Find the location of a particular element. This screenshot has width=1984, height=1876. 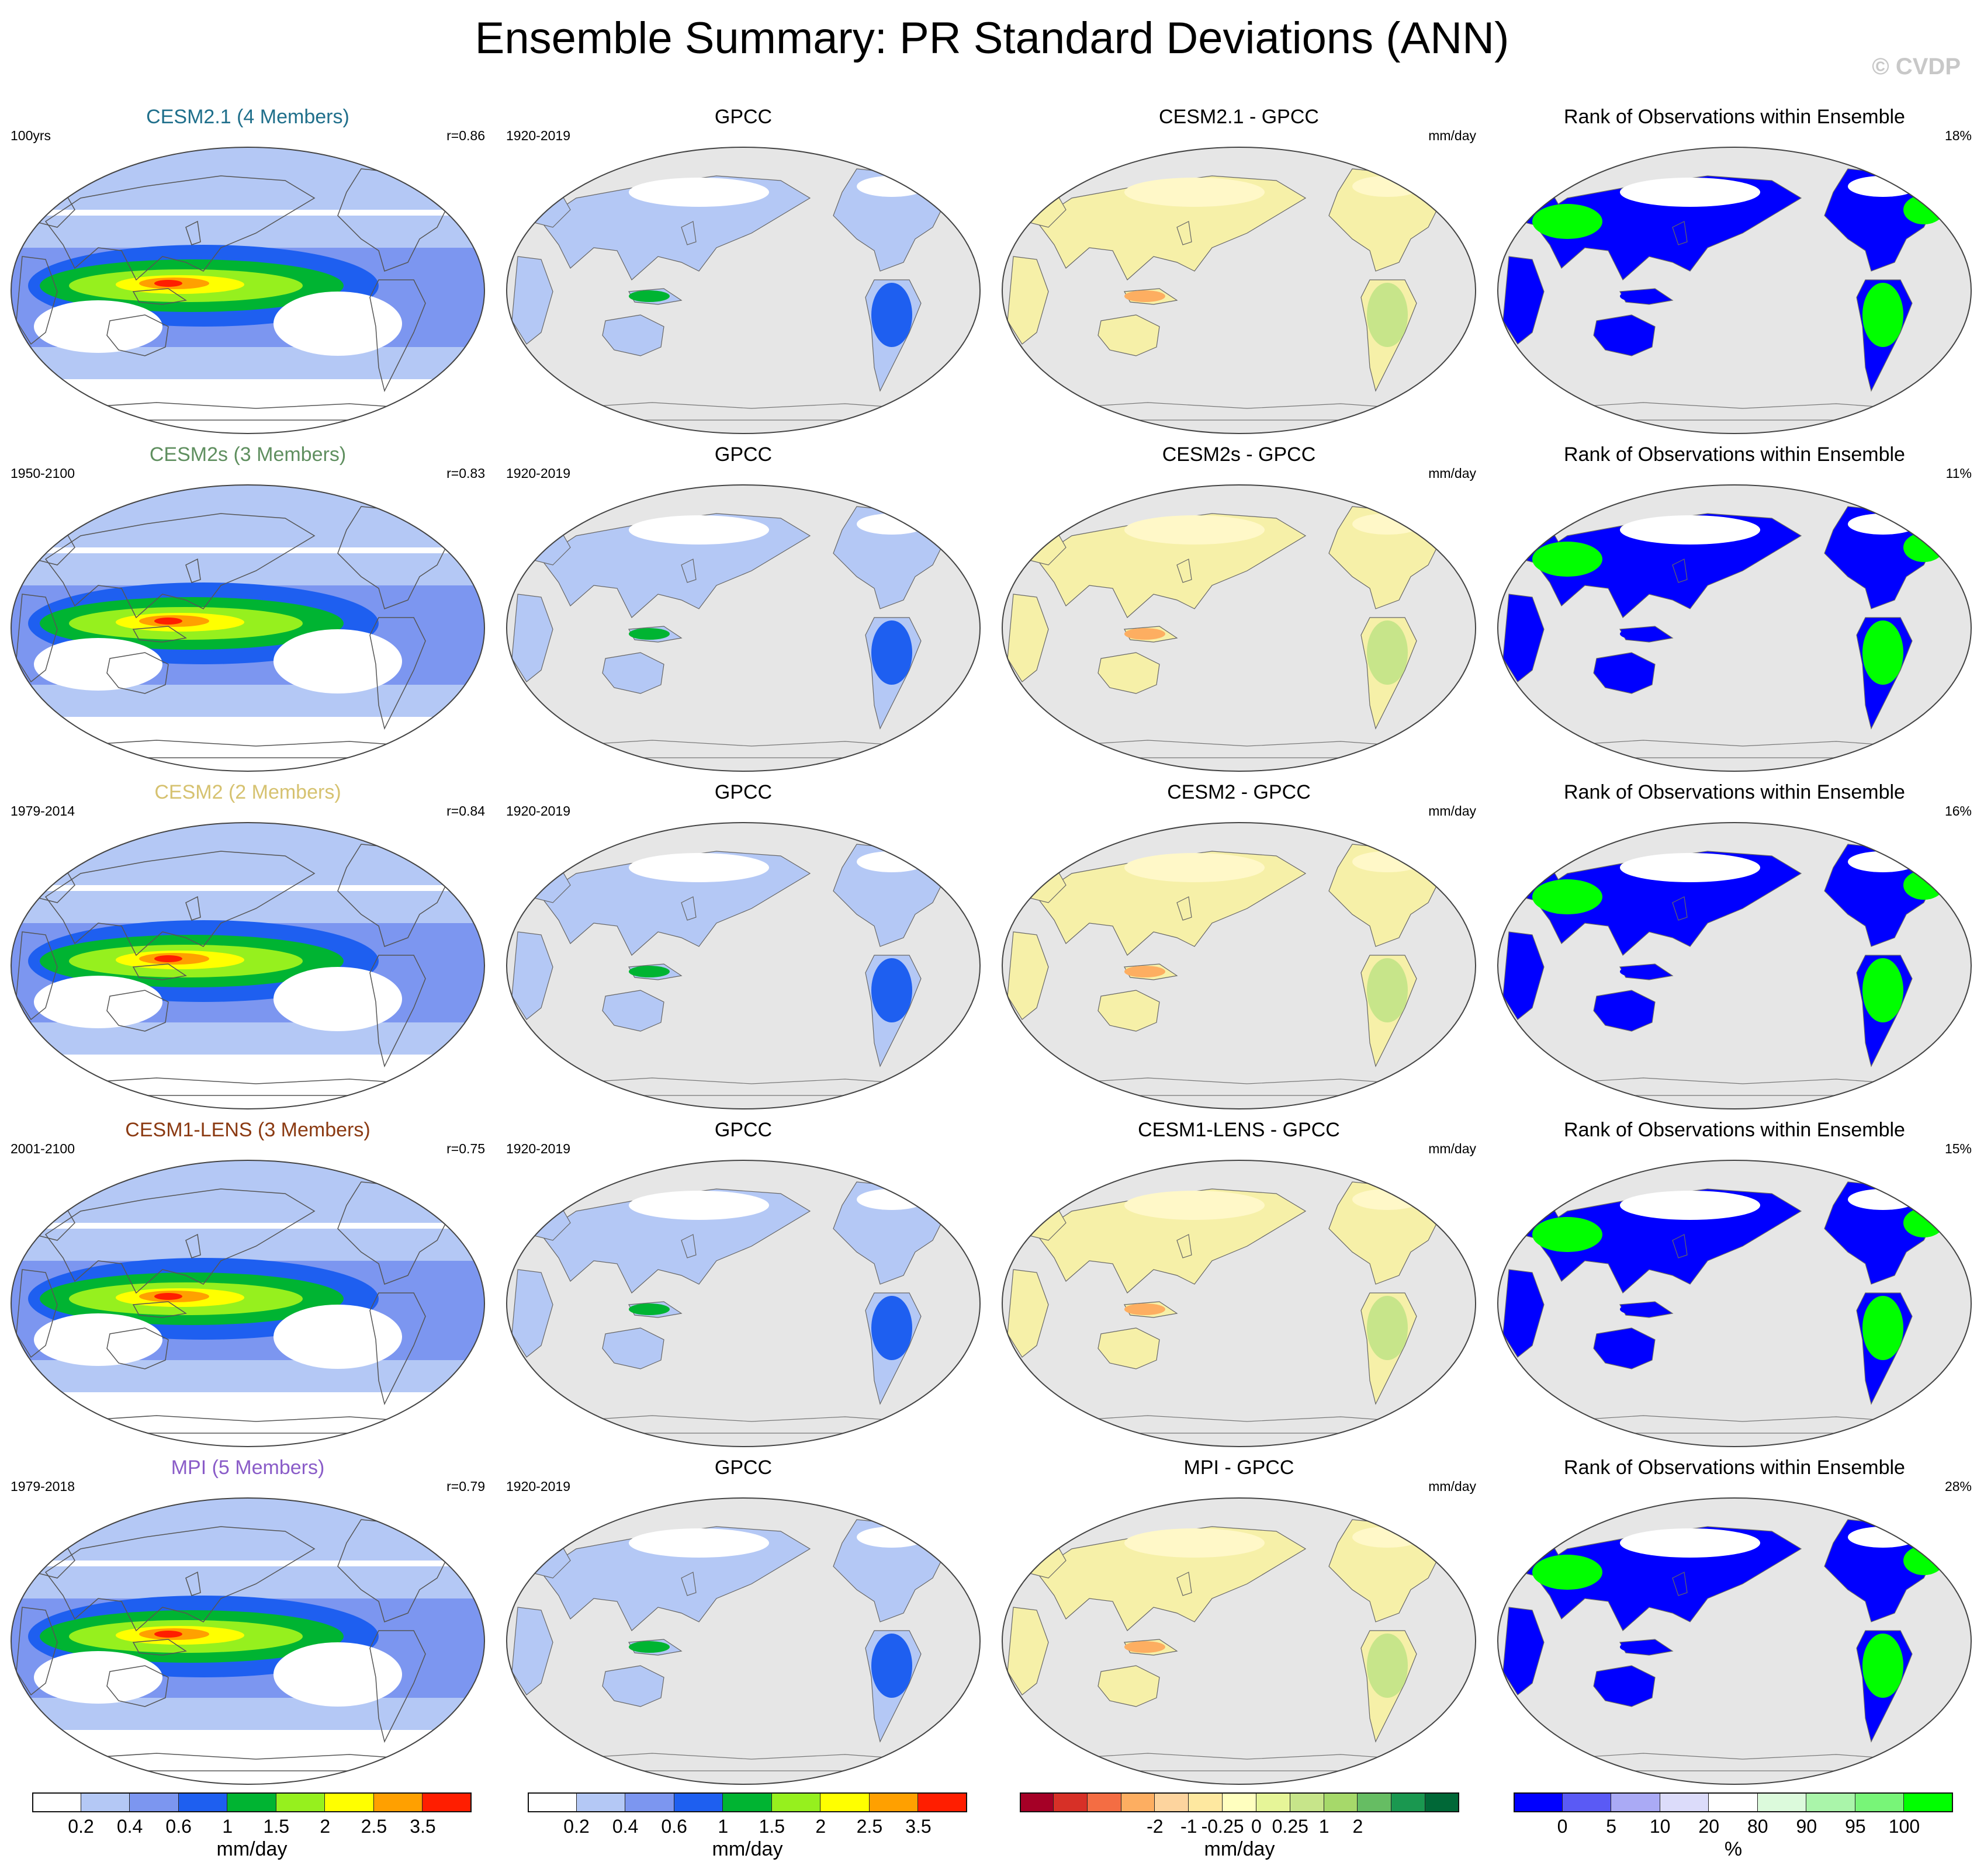

colorbar-unit: % is located at coordinates (1734, 1849).